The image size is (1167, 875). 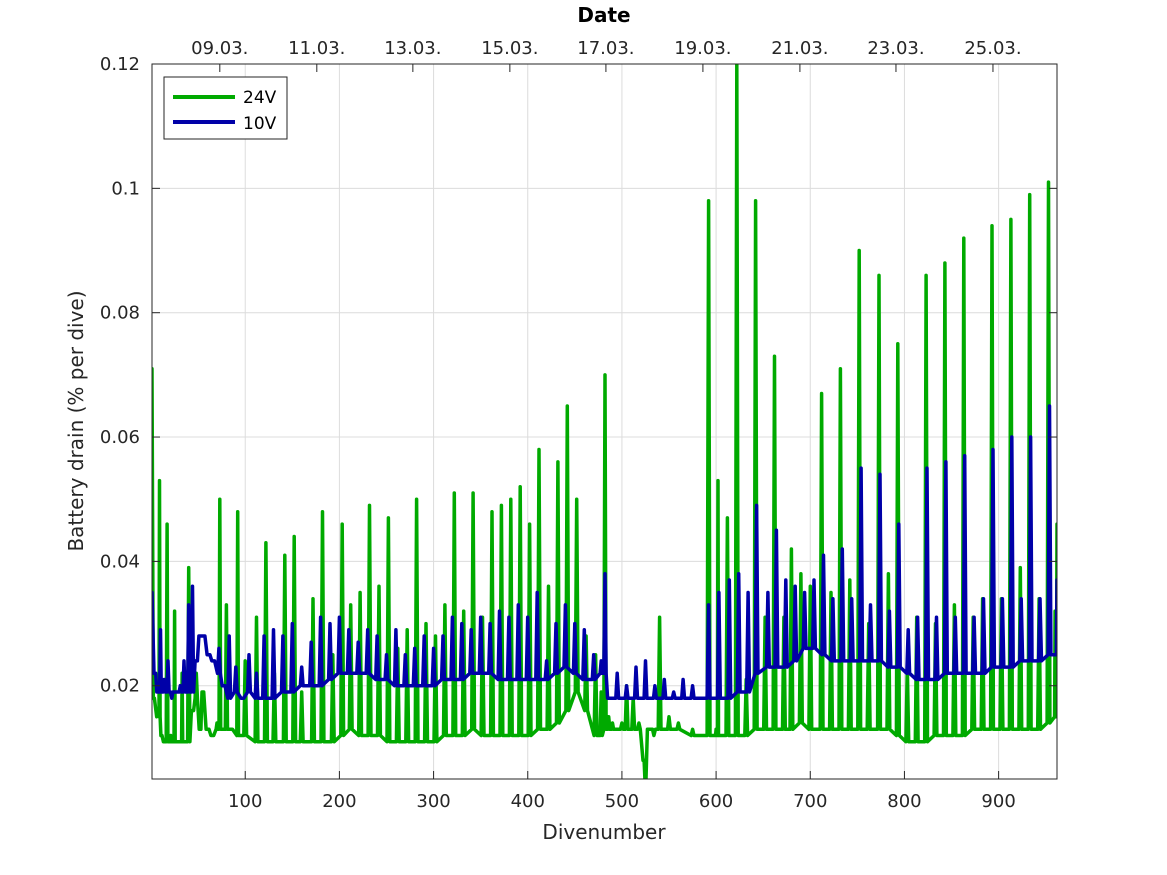 I want to click on y-tick-label: 0.06, so click(x=120, y=437).